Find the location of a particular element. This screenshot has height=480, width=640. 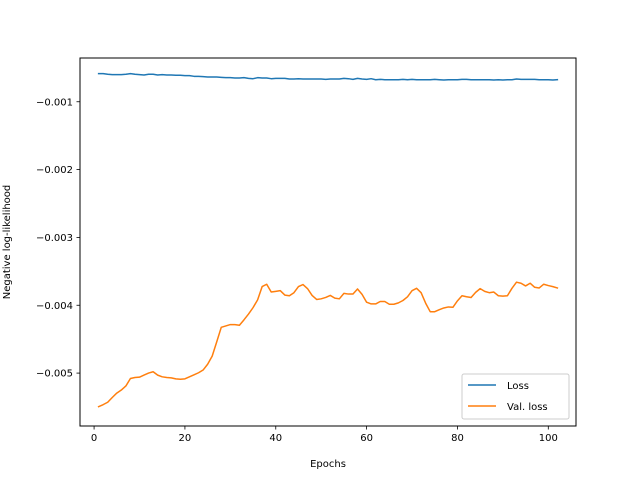

x-tick-label: 80 is located at coordinates (457, 438).